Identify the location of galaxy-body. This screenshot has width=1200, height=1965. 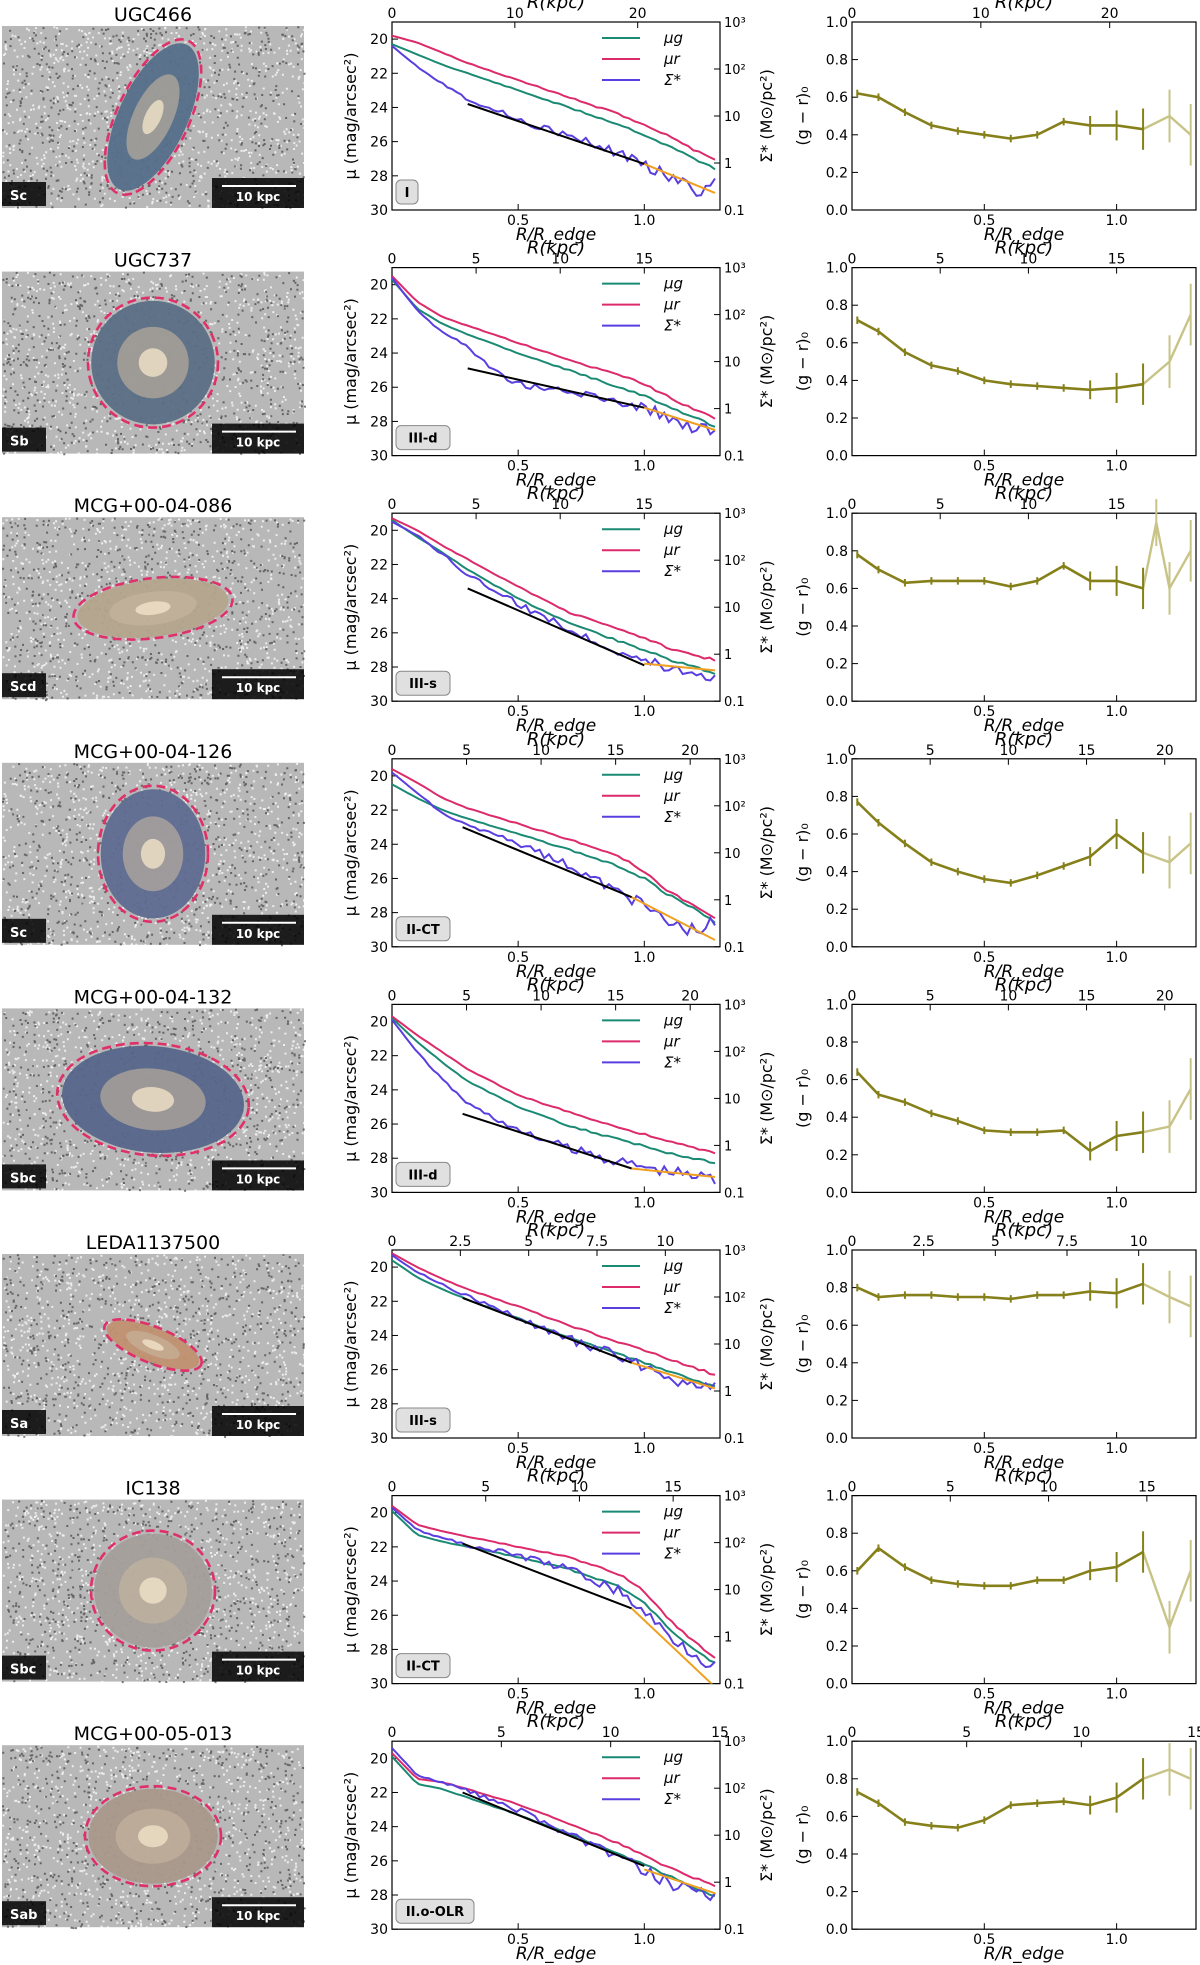
(153, 1345).